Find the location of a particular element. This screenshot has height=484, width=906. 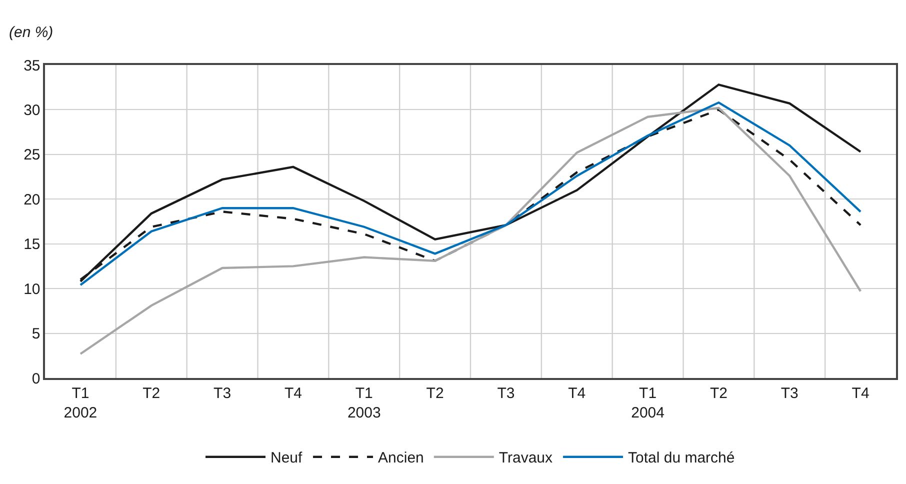

y-tick-label: 35 is located at coordinates (32, 65).